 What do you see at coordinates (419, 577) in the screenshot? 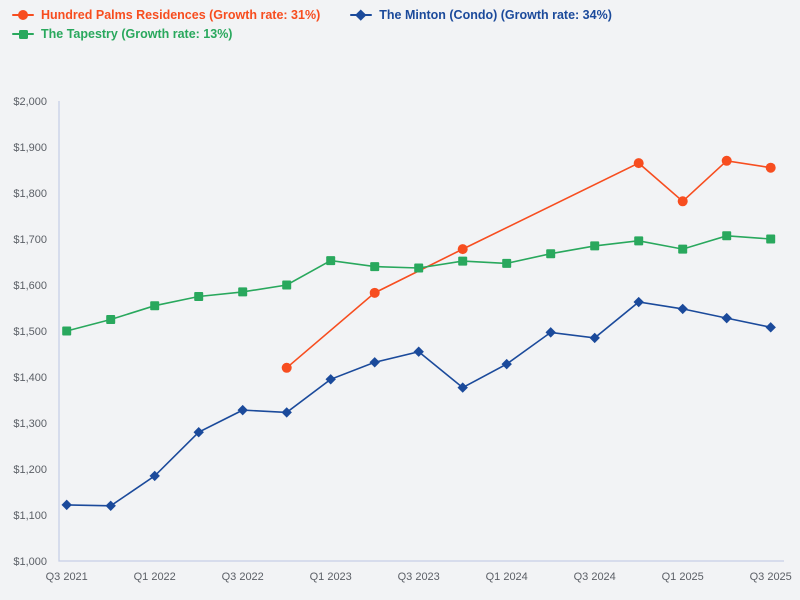
I see `x-axis-label: Q3 2023` at bounding box center [419, 577].